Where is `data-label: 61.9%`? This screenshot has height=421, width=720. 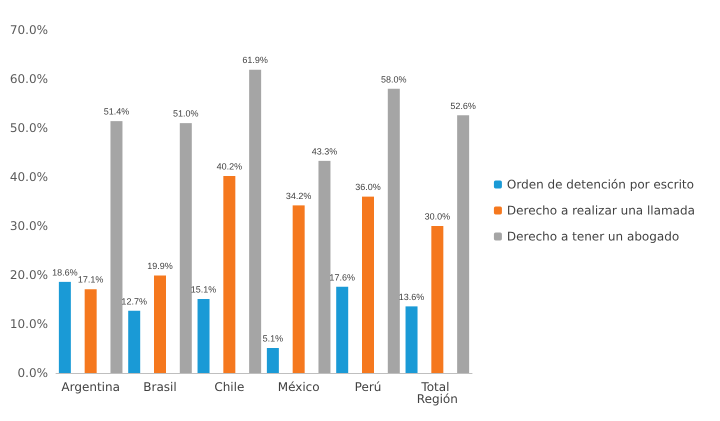
data-label: 61.9% is located at coordinates (255, 60).